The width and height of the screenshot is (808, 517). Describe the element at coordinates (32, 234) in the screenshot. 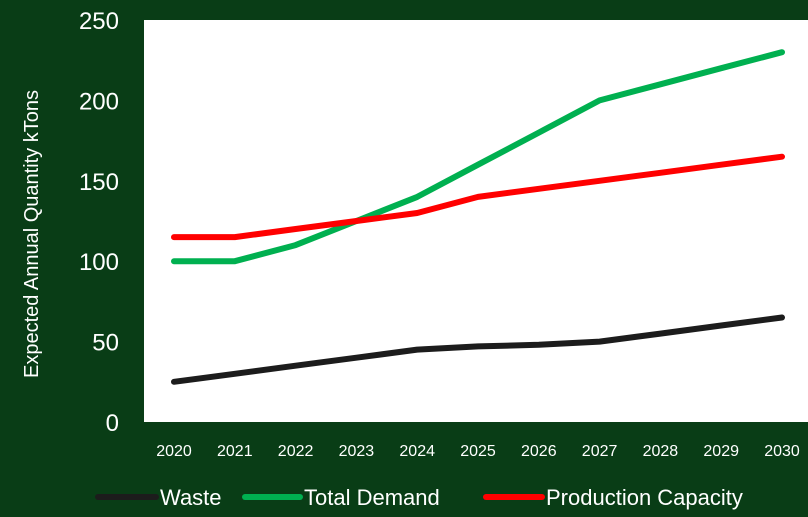

I see `y-axis-label: Expected Annual Quantity kTons` at that location.